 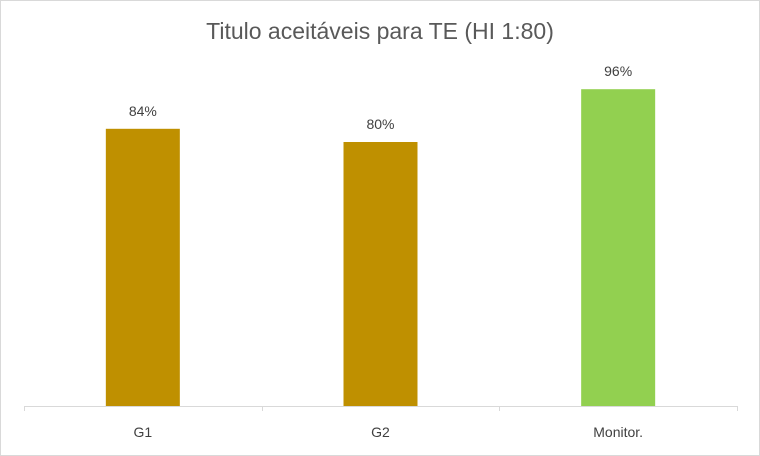 I want to click on x-tick-label-g1: G1, so click(x=142, y=432).